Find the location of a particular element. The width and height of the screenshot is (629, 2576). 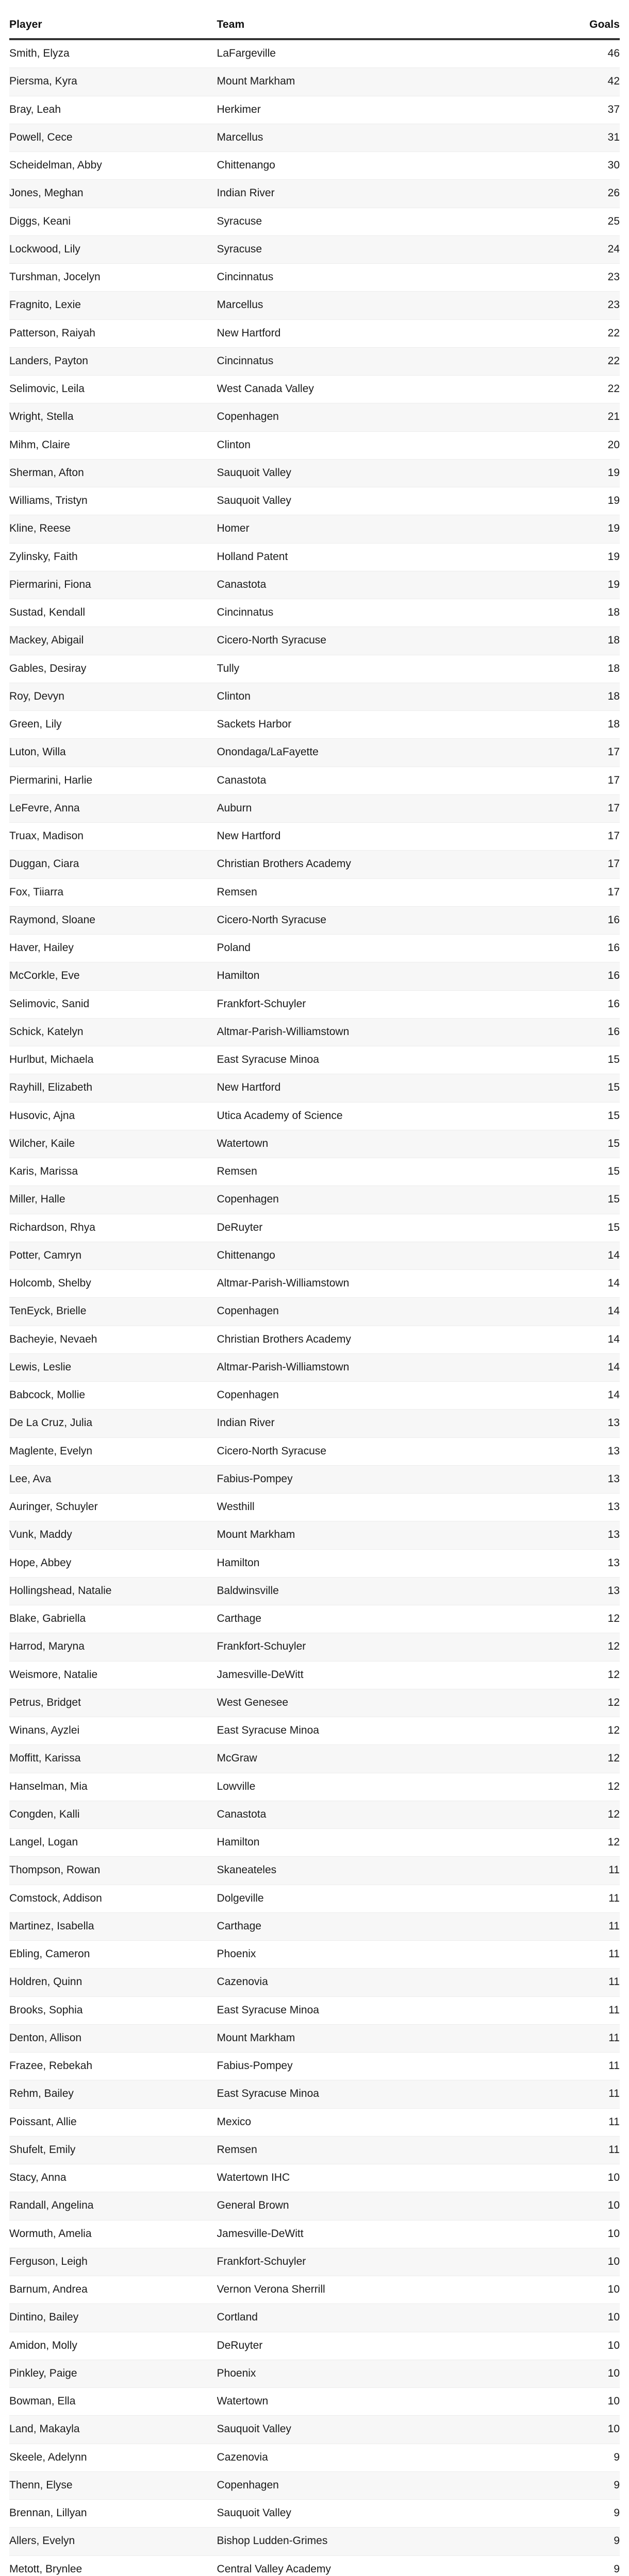

cell-goals: 21 is located at coordinates (573, 417).